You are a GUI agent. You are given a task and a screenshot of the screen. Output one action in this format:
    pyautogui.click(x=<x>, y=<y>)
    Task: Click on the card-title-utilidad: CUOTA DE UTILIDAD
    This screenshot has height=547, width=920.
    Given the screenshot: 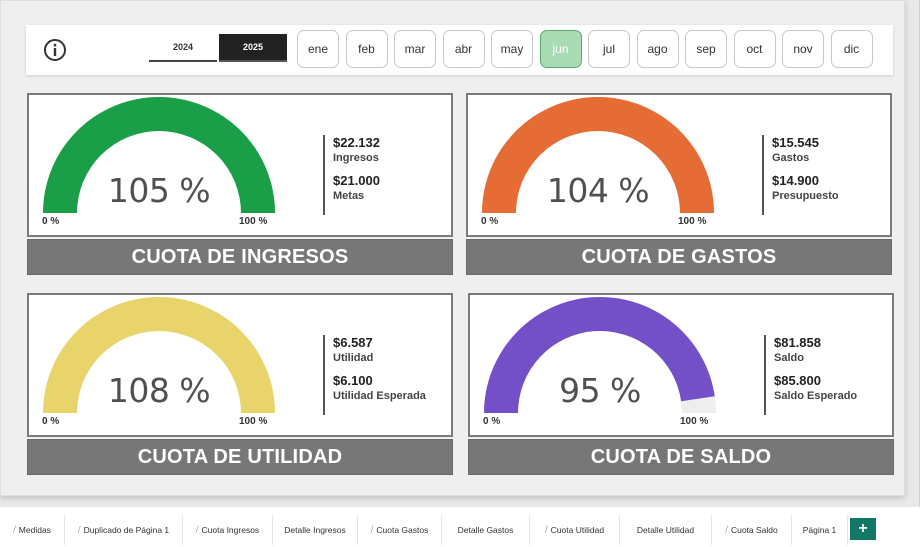 What is the action you would take?
    pyautogui.click(x=240, y=457)
    